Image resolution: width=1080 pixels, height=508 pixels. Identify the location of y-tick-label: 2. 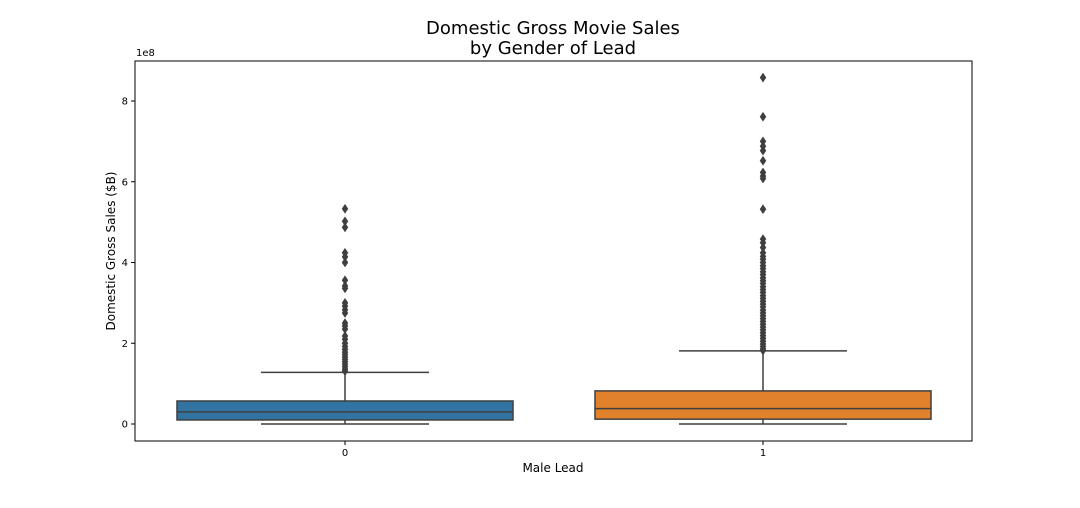
(125, 344).